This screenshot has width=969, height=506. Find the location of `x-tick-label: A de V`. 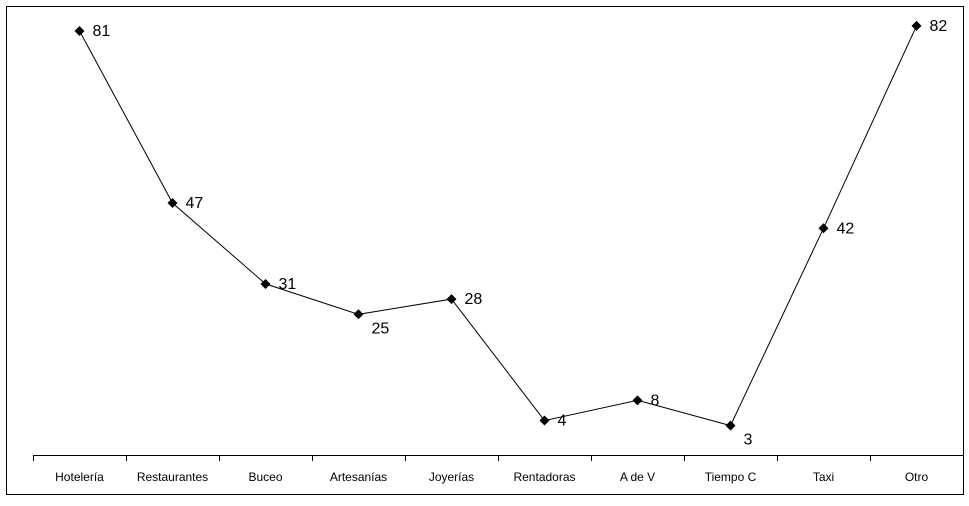

x-tick-label: A de V is located at coordinates (637, 477).